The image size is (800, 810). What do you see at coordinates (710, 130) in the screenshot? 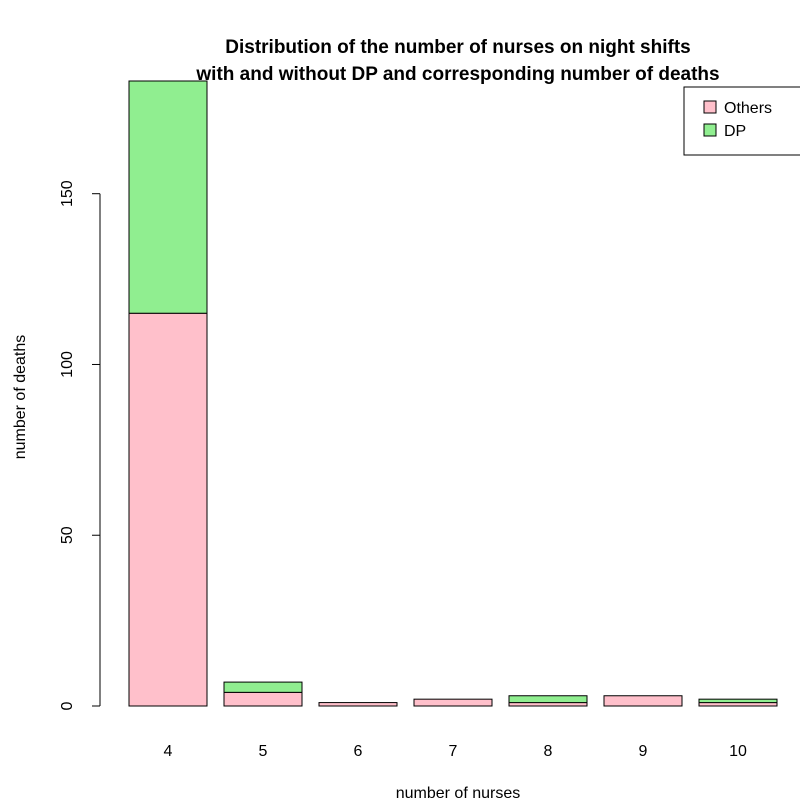
I see `legend-swatch-dp` at bounding box center [710, 130].